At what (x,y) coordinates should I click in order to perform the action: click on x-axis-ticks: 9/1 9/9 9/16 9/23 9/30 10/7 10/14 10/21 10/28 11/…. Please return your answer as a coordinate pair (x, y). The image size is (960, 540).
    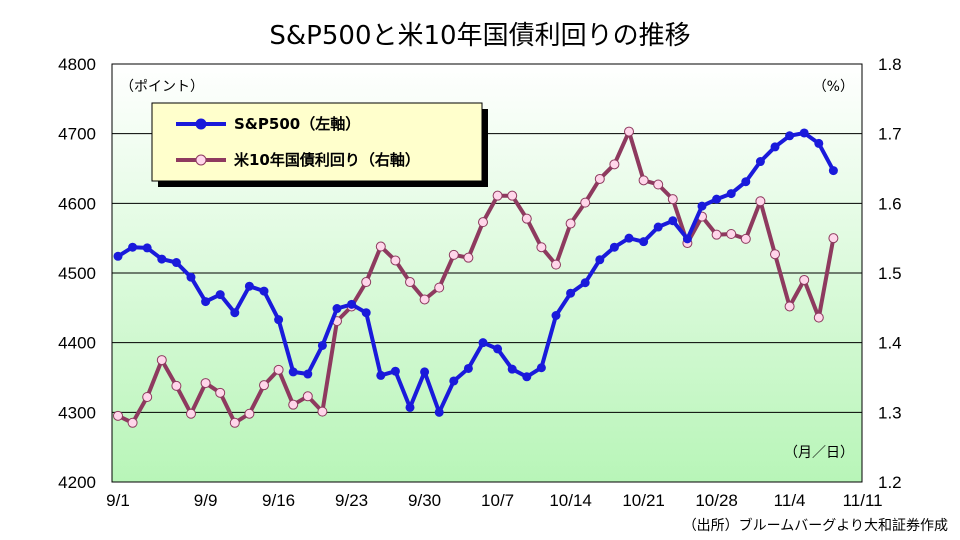
    Looking at the image, I should click on (494, 500).